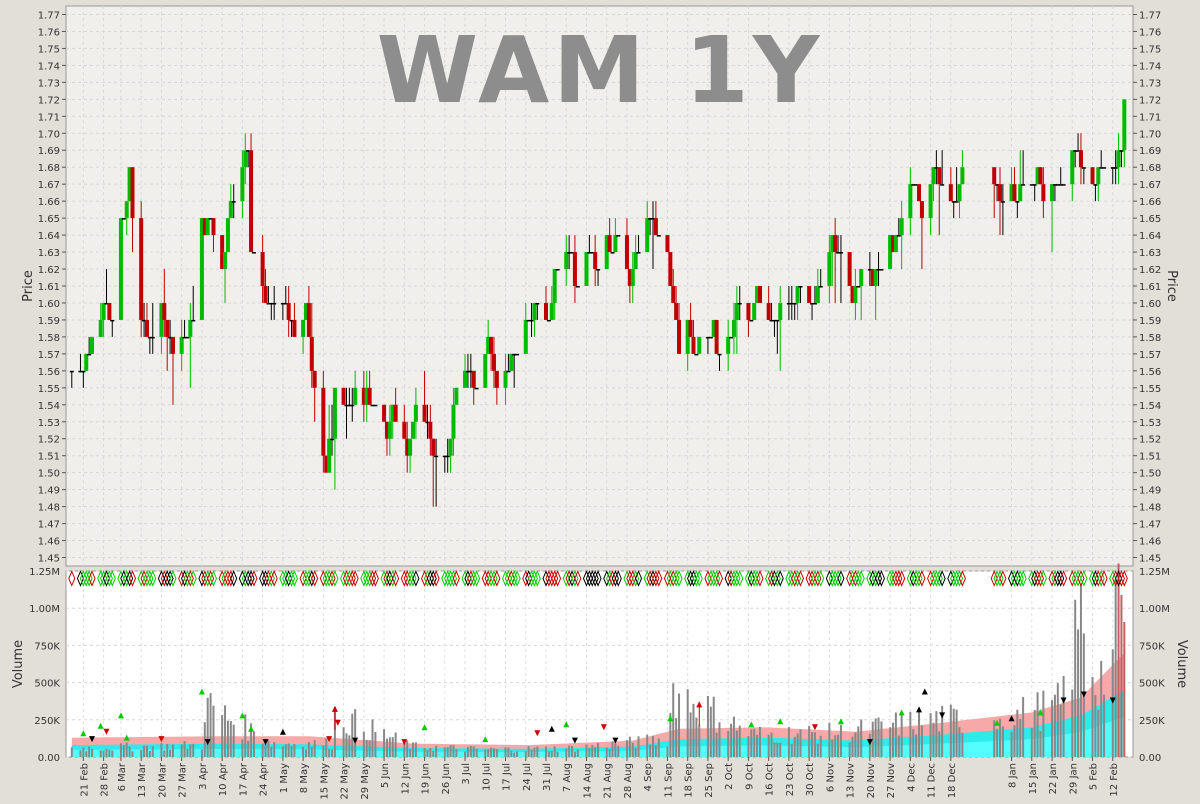 This screenshot has width=1200, height=804. Describe the element at coordinates (1150, 15) in the screenshot. I see `price-tick-label-right: 1.77` at that location.